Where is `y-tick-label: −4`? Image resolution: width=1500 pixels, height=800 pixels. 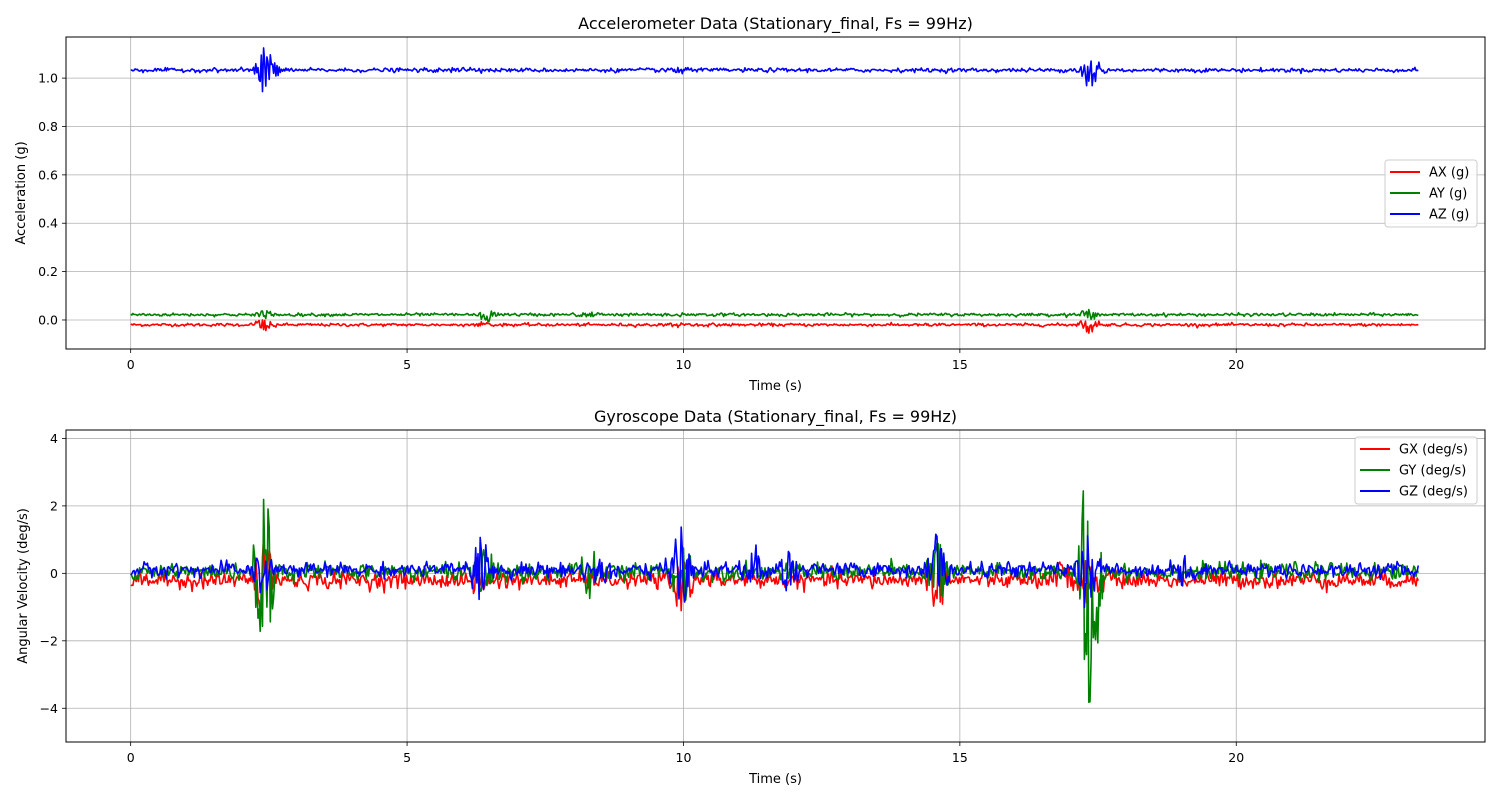
y-tick-label: −4 is located at coordinates (49, 708).